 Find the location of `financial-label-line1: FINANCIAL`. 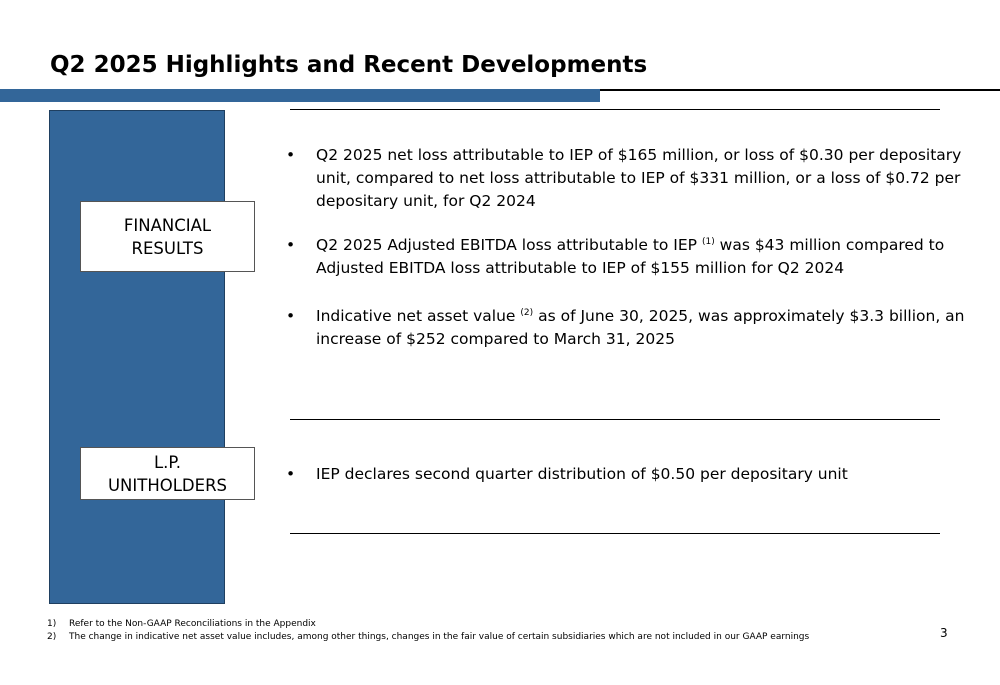

financial-label-line1: FINANCIAL is located at coordinates (167, 225).